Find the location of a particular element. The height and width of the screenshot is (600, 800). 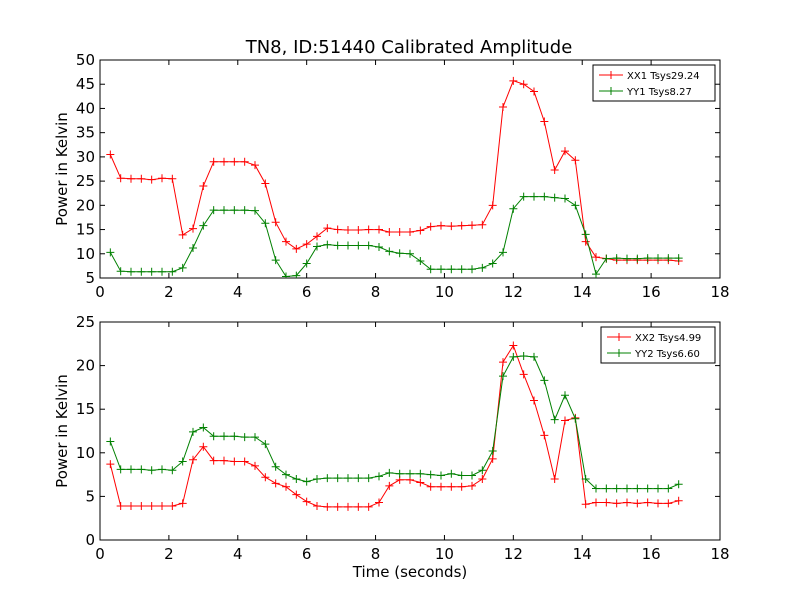

y-tick-label: 5 is located at coordinates (90, 278).